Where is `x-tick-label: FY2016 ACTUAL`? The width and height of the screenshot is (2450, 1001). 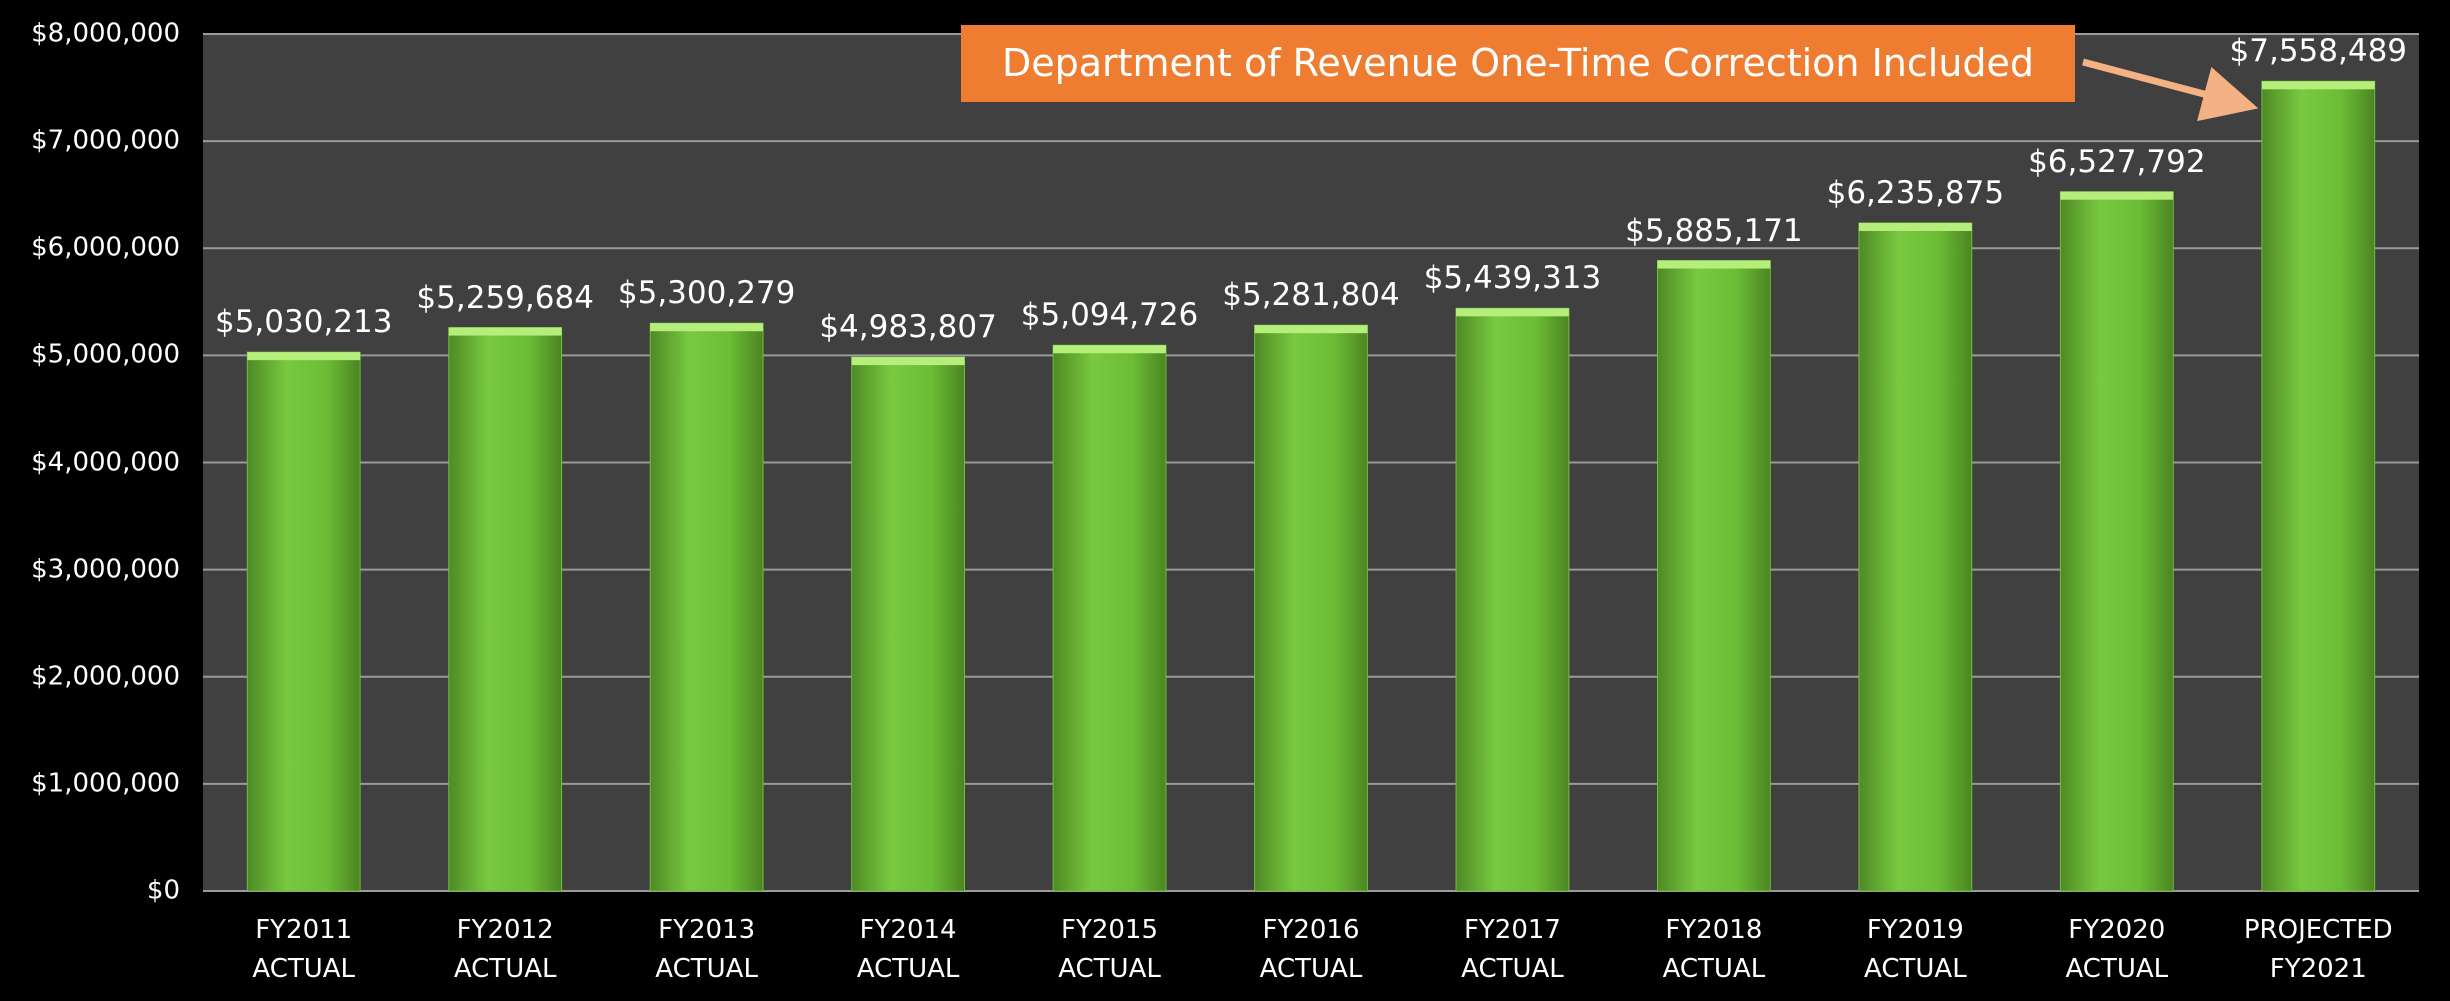 x-tick-label: FY2016 ACTUAL is located at coordinates (1311, 949).